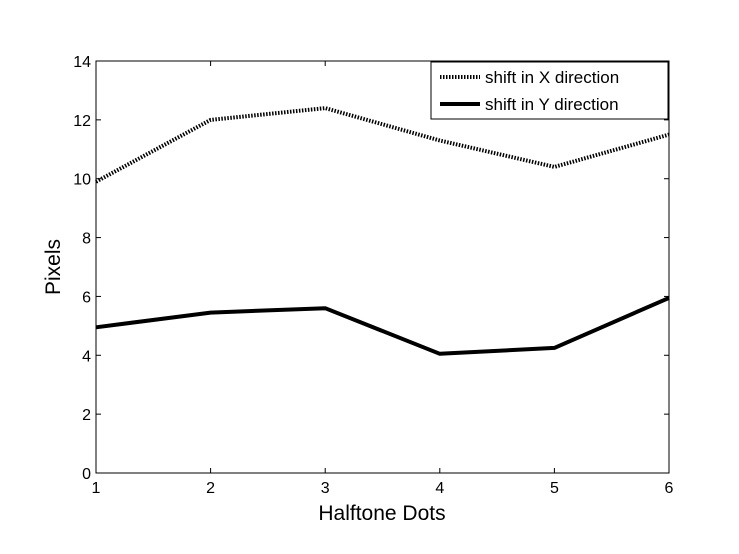 The width and height of the screenshot is (739, 554). What do you see at coordinates (552, 104) in the screenshot?
I see `legend-label-y-shift: shift in Y direction` at bounding box center [552, 104].